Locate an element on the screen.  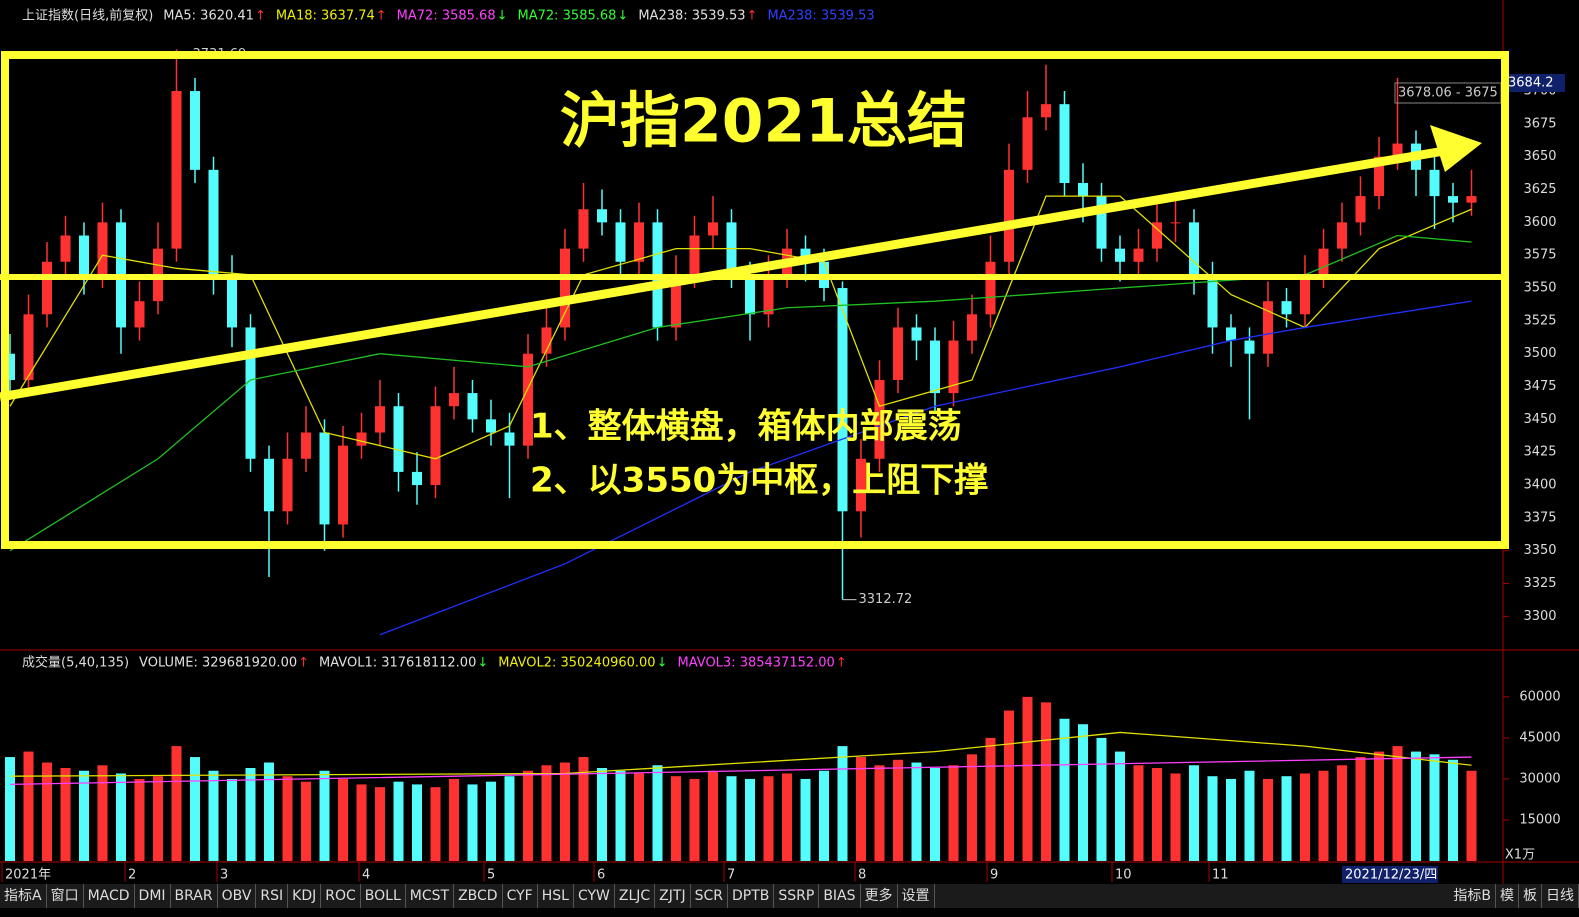
toolbar-tab: CYW is located at coordinates (594, 896).